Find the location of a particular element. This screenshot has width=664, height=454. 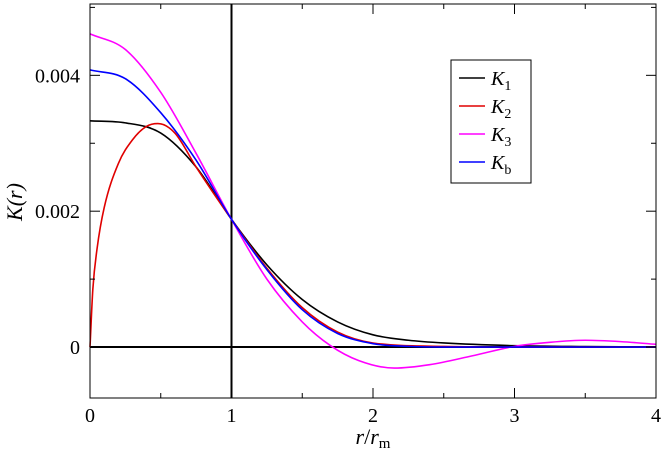

legend-label-K1: K1 is located at coordinates (500, 81).